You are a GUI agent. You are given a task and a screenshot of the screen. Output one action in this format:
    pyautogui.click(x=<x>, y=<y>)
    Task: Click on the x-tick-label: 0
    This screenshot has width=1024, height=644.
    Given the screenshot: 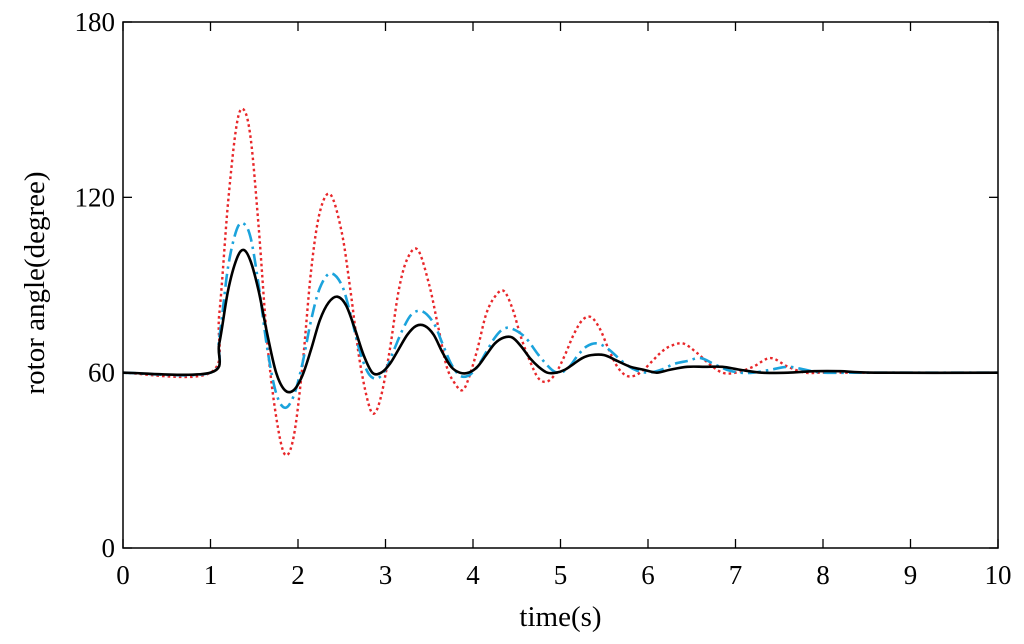 What is the action you would take?
    pyautogui.click(x=123, y=575)
    